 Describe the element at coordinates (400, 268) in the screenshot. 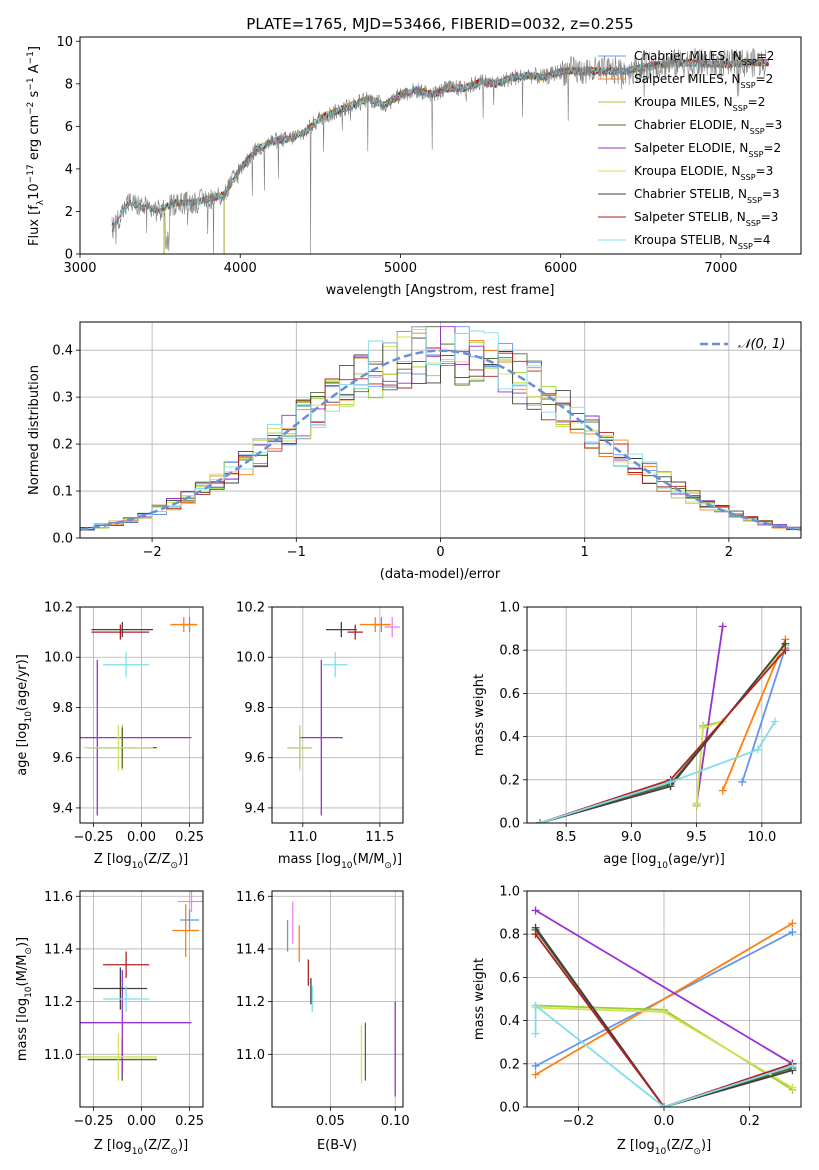

I see `x-tick-label: 5000` at that location.